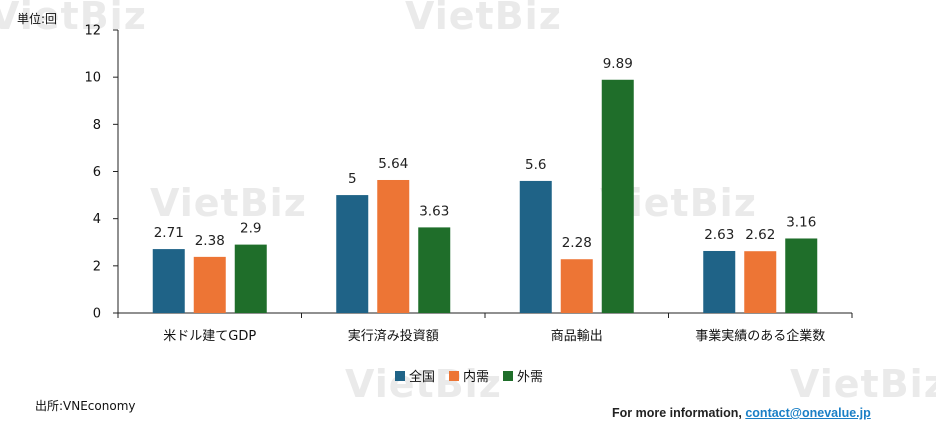 This screenshot has height=435, width=936. What do you see at coordinates (250, 229) in the screenshot?
I see `data-label: 2.9` at bounding box center [250, 229].